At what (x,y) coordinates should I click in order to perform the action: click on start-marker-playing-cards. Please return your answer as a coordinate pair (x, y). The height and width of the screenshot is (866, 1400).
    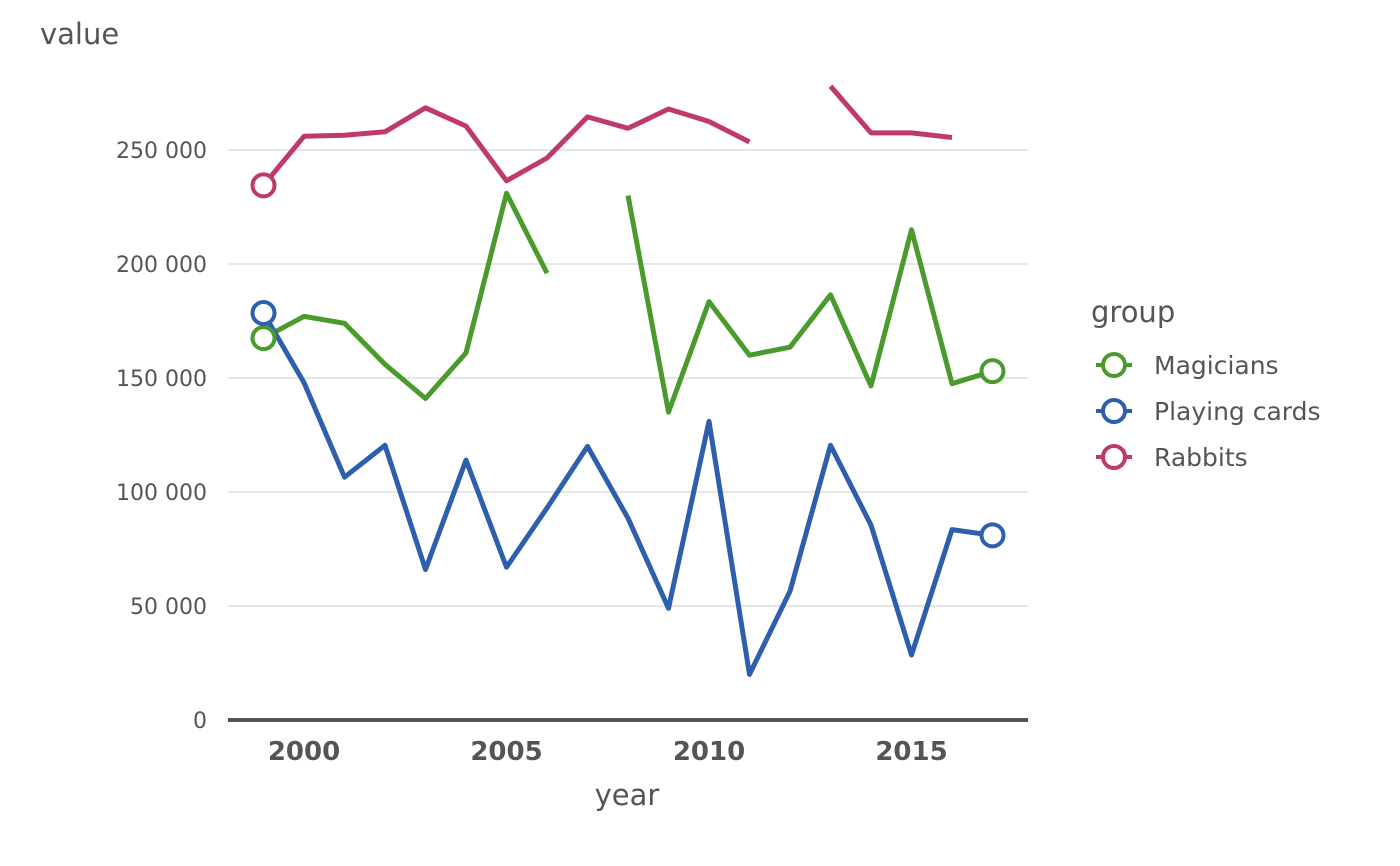
    Looking at the image, I should click on (263, 313).